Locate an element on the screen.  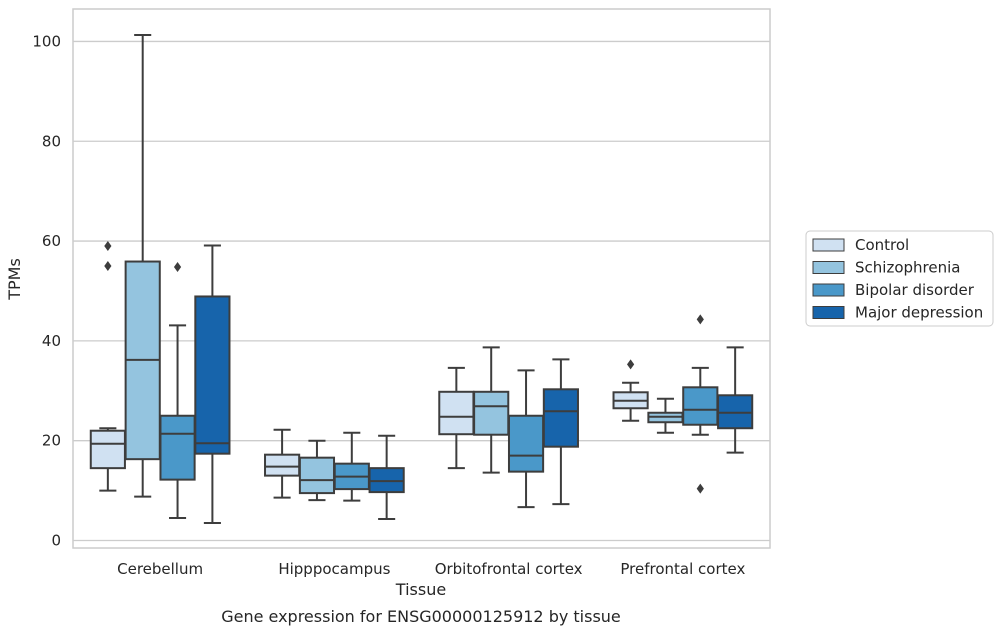
y-tick-labels: 0 20 40 60 80 100 is located at coordinates (46, 290).